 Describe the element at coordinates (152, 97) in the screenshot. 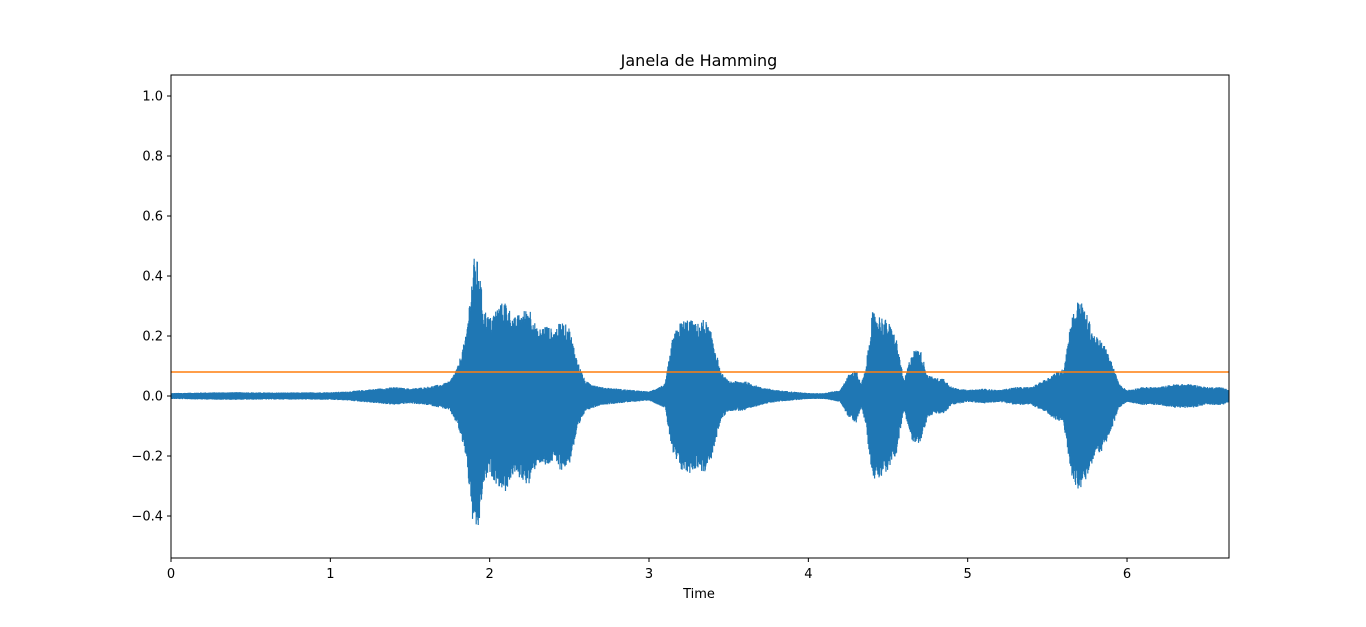

I see `y-tick-label: 1.0` at that location.